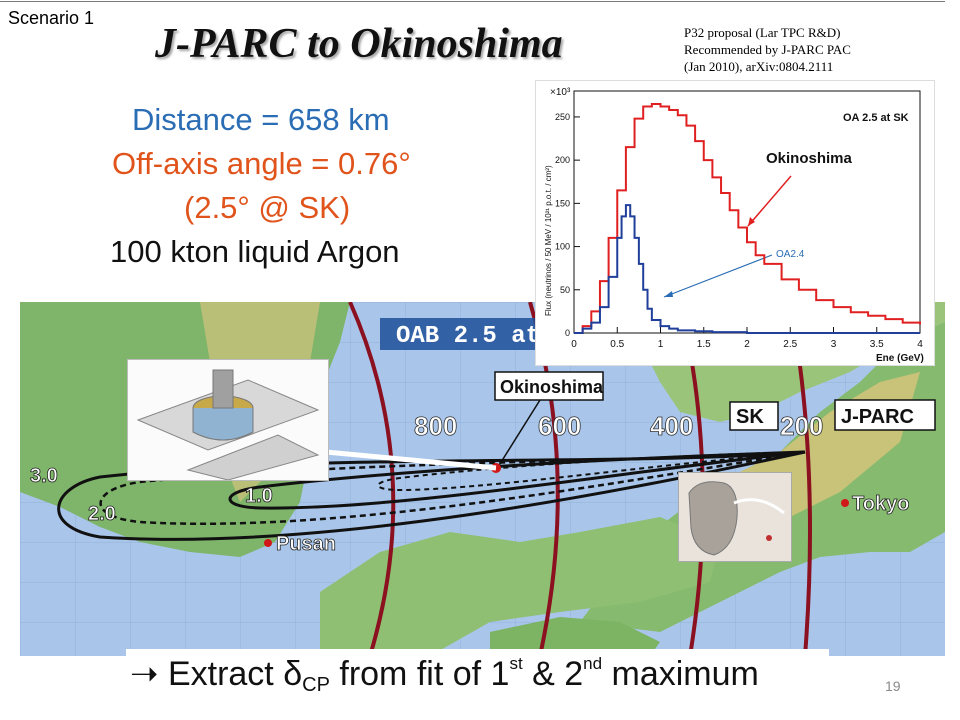  Describe the element at coordinates (759, 66) in the screenshot. I see `reference-line: (Jan 2010), arXiv:0804.2111` at that location.